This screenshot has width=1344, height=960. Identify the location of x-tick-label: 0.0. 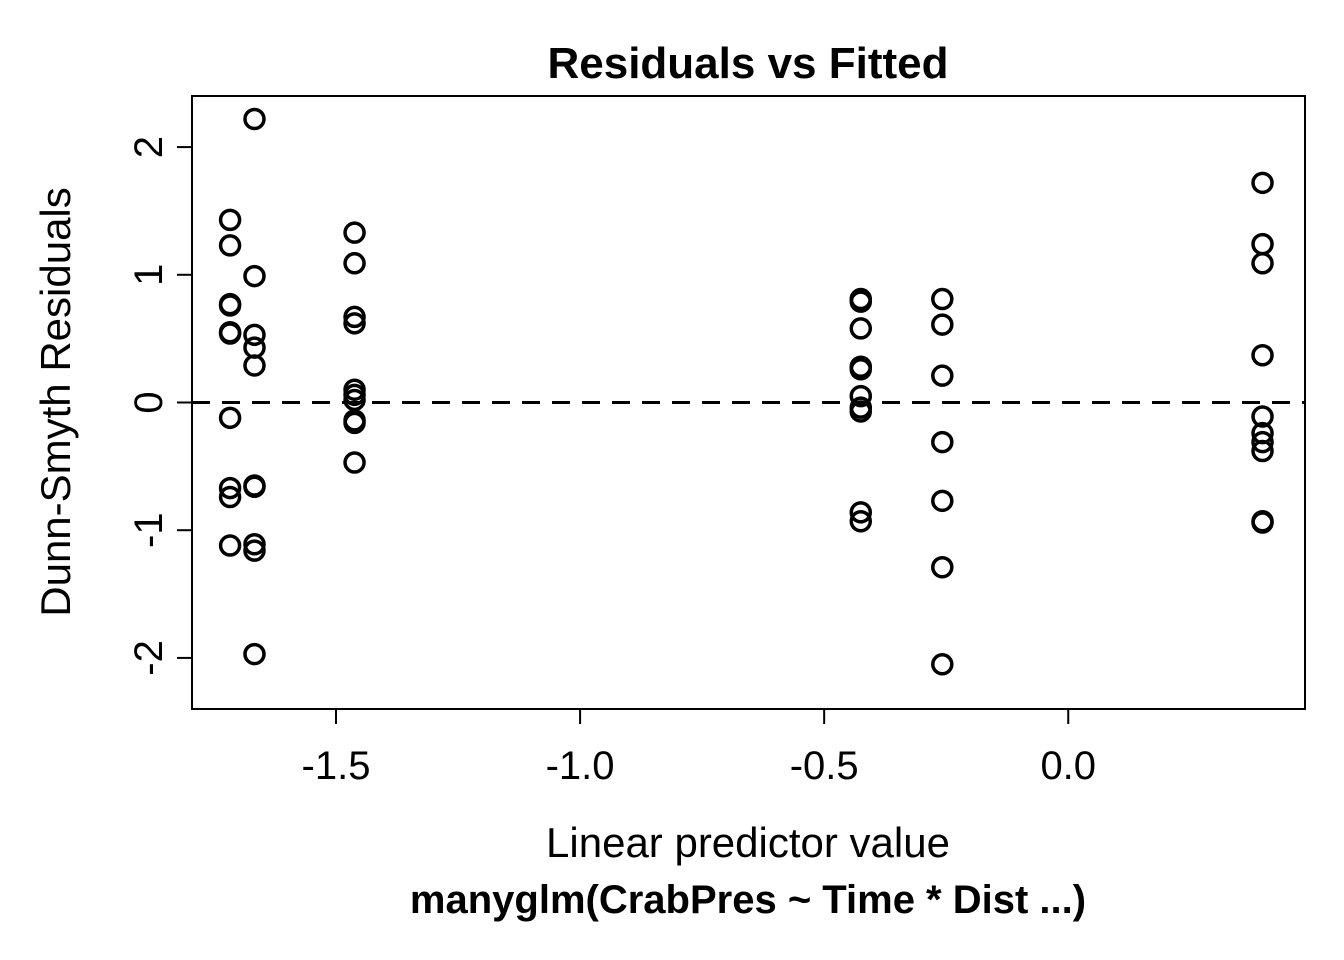
(1068, 766).